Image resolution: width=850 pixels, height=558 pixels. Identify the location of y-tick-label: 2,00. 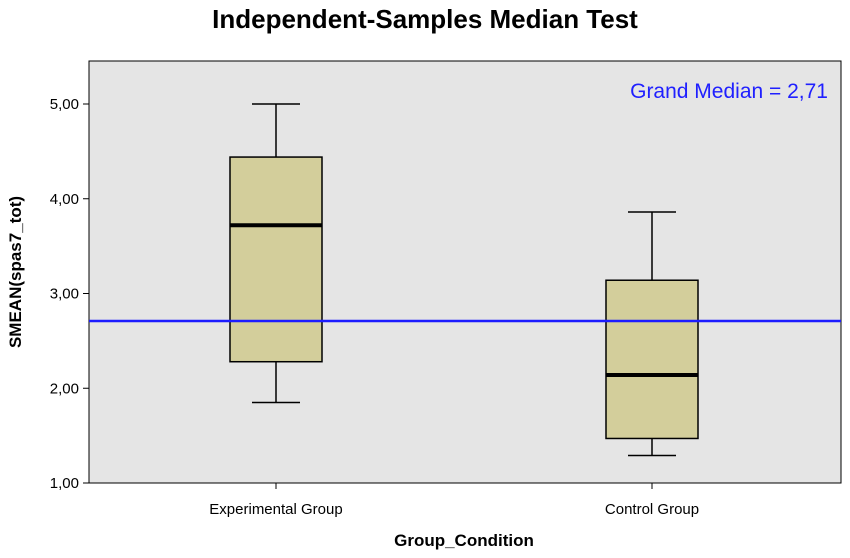
(64, 388).